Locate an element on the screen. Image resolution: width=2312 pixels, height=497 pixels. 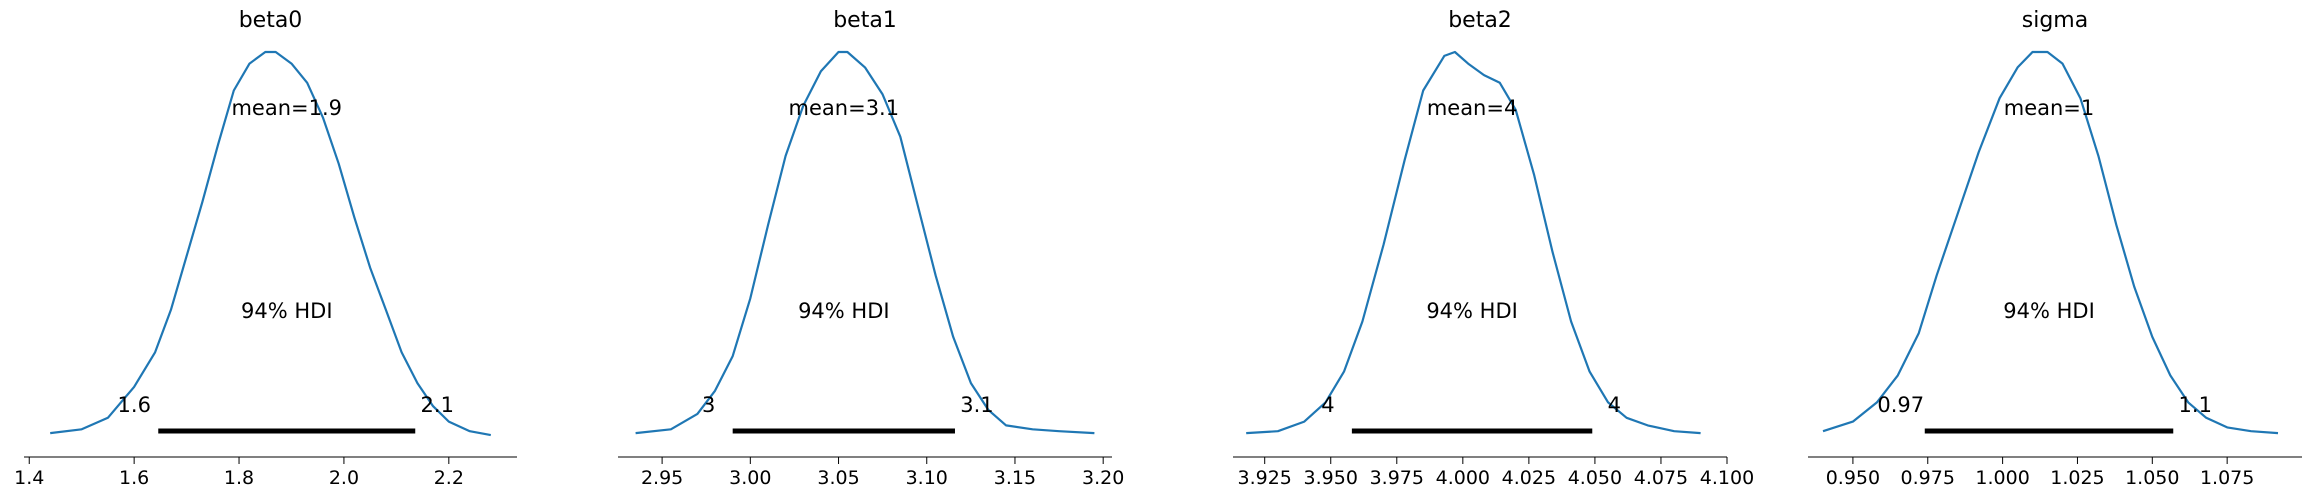
mean-label: mean=3.1 is located at coordinates (844, 108).